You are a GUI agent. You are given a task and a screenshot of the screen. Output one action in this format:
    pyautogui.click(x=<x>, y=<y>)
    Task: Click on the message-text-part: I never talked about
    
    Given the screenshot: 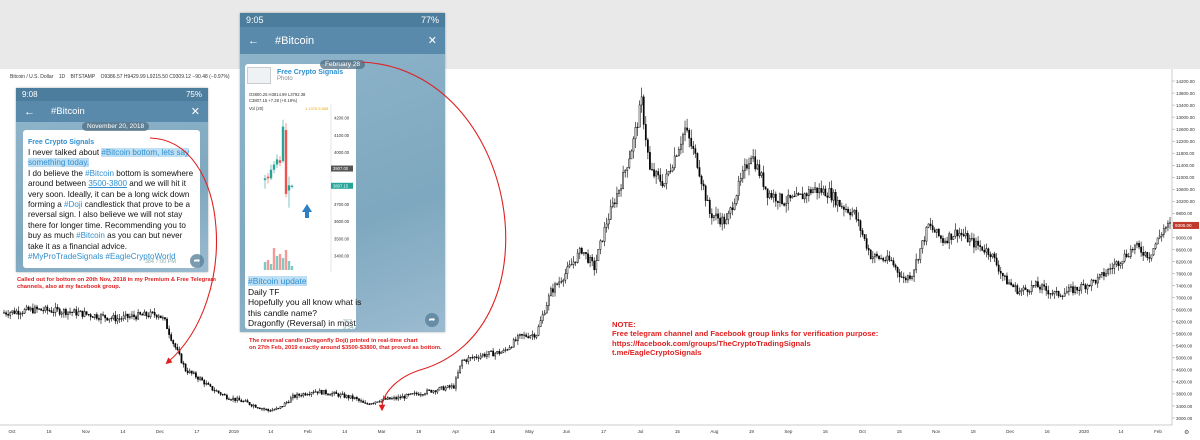 What is the action you would take?
    pyautogui.click(x=65, y=152)
    